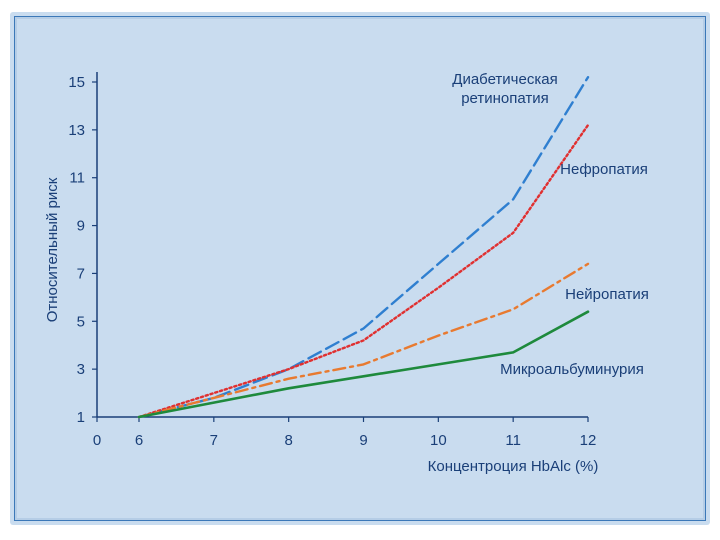 The image size is (720, 540). I want to click on y-tick-label: 7, so click(81, 273).